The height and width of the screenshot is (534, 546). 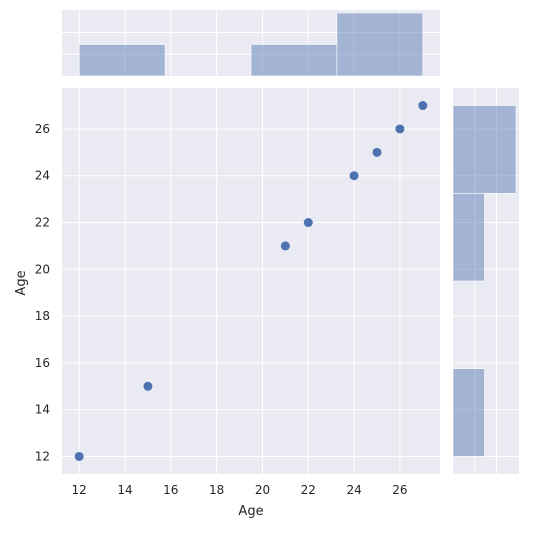 What do you see at coordinates (42, 316) in the screenshot?
I see `y-tick-label: 18` at bounding box center [42, 316].